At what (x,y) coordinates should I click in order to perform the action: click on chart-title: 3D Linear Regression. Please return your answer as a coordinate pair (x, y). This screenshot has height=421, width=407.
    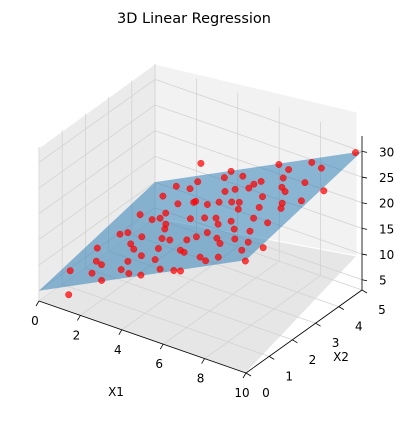
    Looking at the image, I should click on (194, 19).